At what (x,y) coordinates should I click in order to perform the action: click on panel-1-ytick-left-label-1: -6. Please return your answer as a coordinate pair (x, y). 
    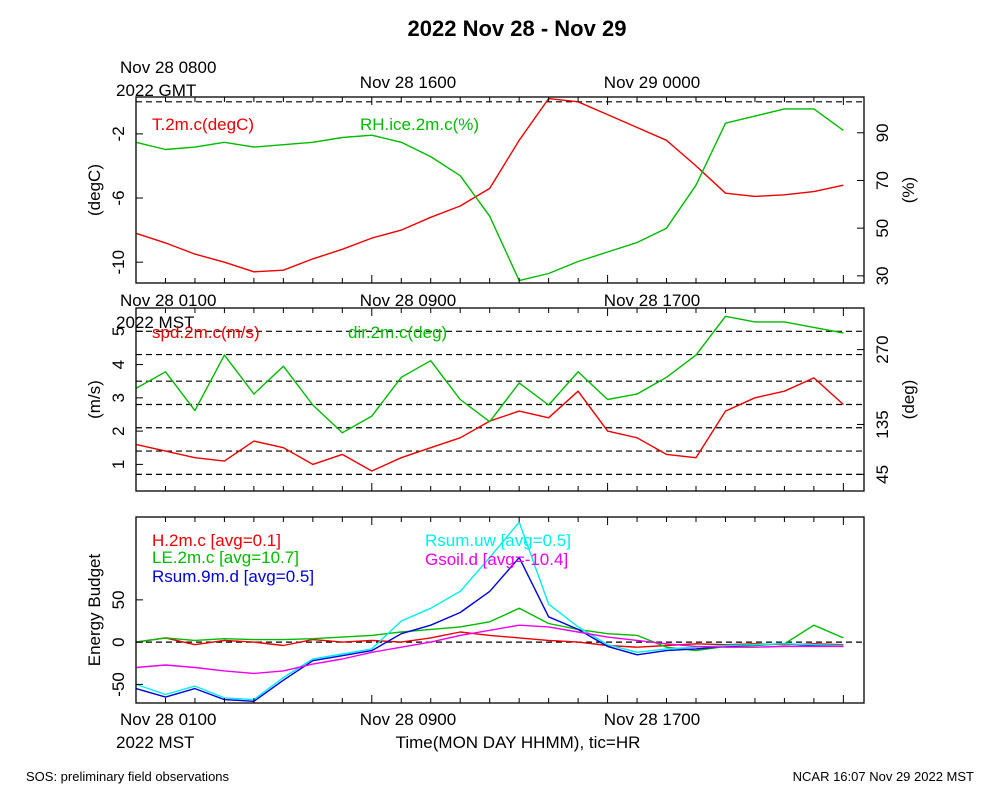
    Looking at the image, I should click on (118, 197).